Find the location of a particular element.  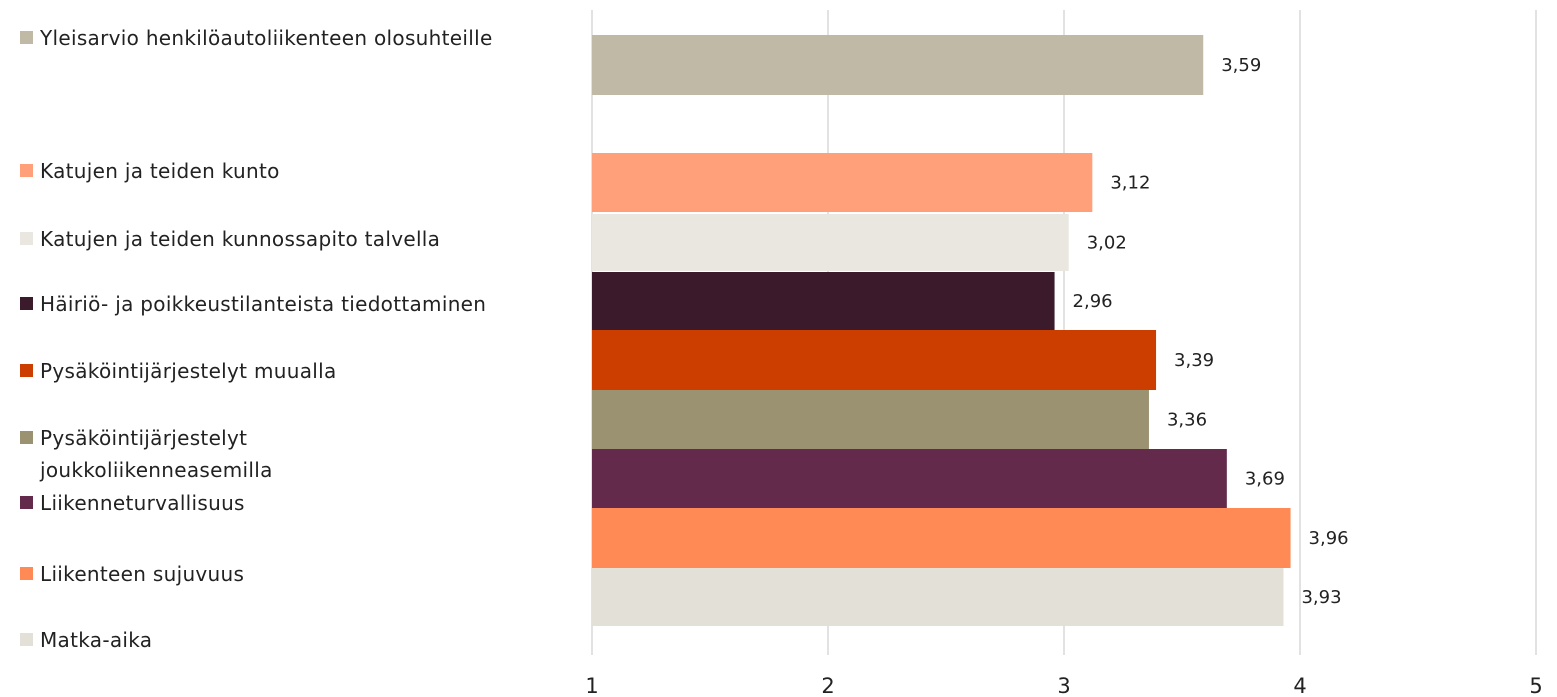

legend-item: Pysäköintijärjestelyt muualla is located at coordinates (300, 371).